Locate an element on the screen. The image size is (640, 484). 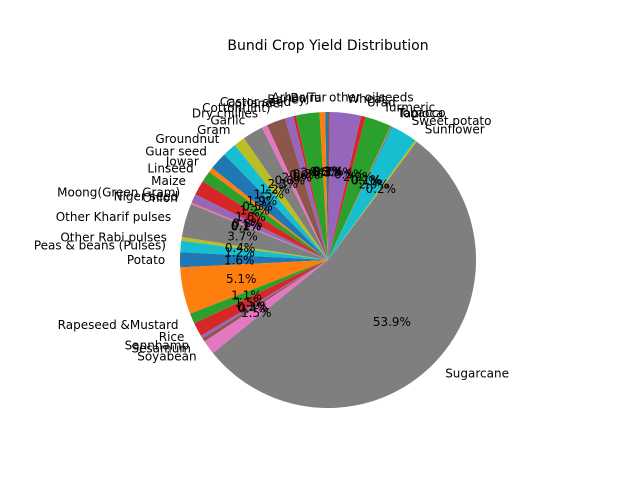
slice-label: Potato is located at coordinates (146, 260).